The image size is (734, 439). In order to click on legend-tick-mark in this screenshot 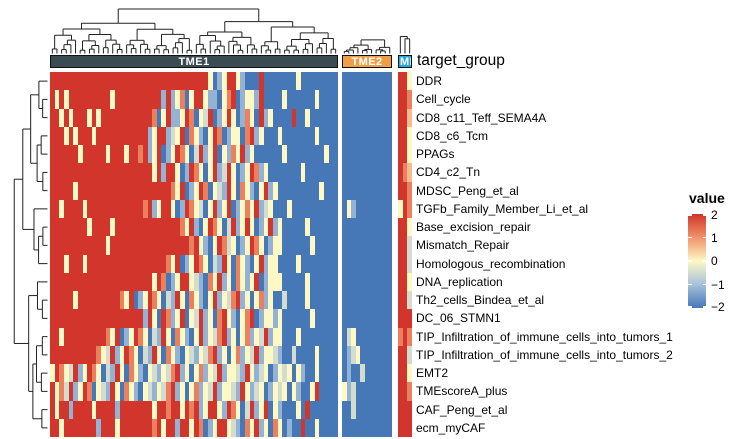, I will do `click(690, 307)`.